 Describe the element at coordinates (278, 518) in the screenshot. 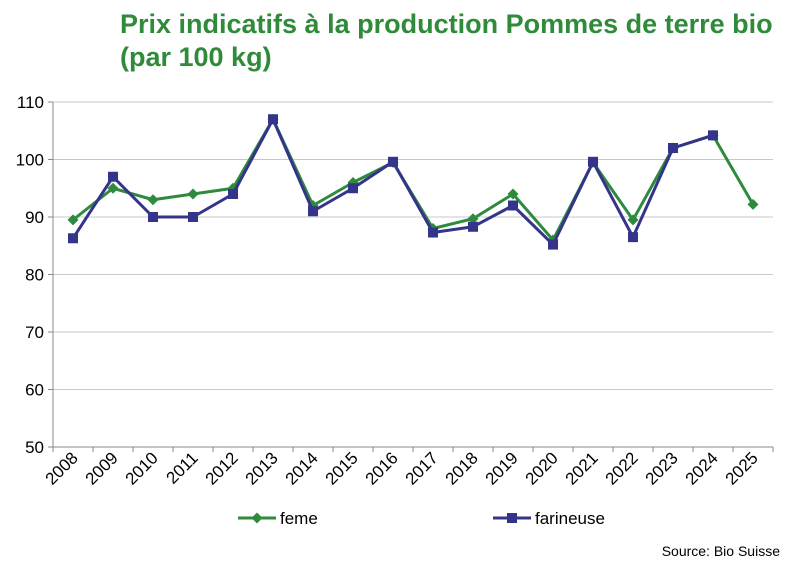

I see `legend-item-feme: feme` at that location.